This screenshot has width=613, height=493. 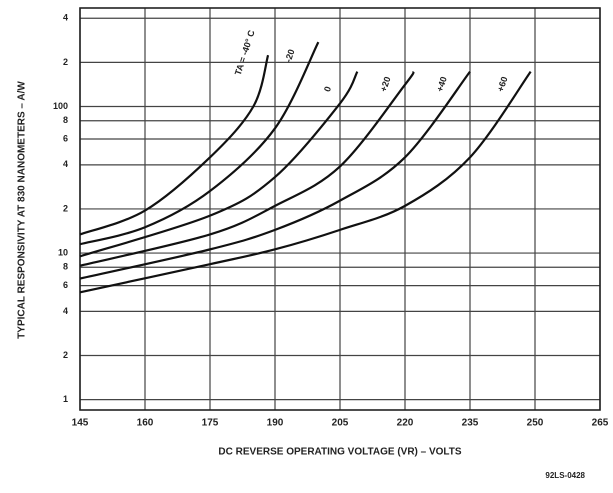 I want to click on x-tick-label: 145, so click(x=80, y=423).